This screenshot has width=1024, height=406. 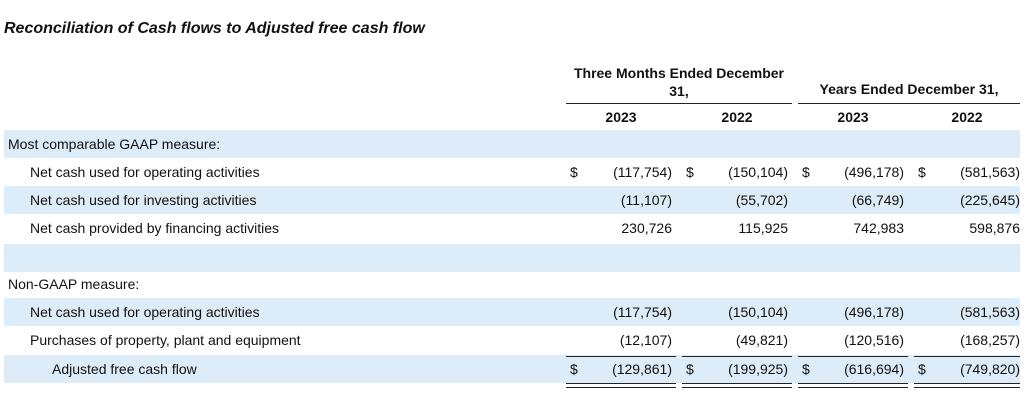 I want to click on cell-value: (129,861), so click(x=642, y=369).